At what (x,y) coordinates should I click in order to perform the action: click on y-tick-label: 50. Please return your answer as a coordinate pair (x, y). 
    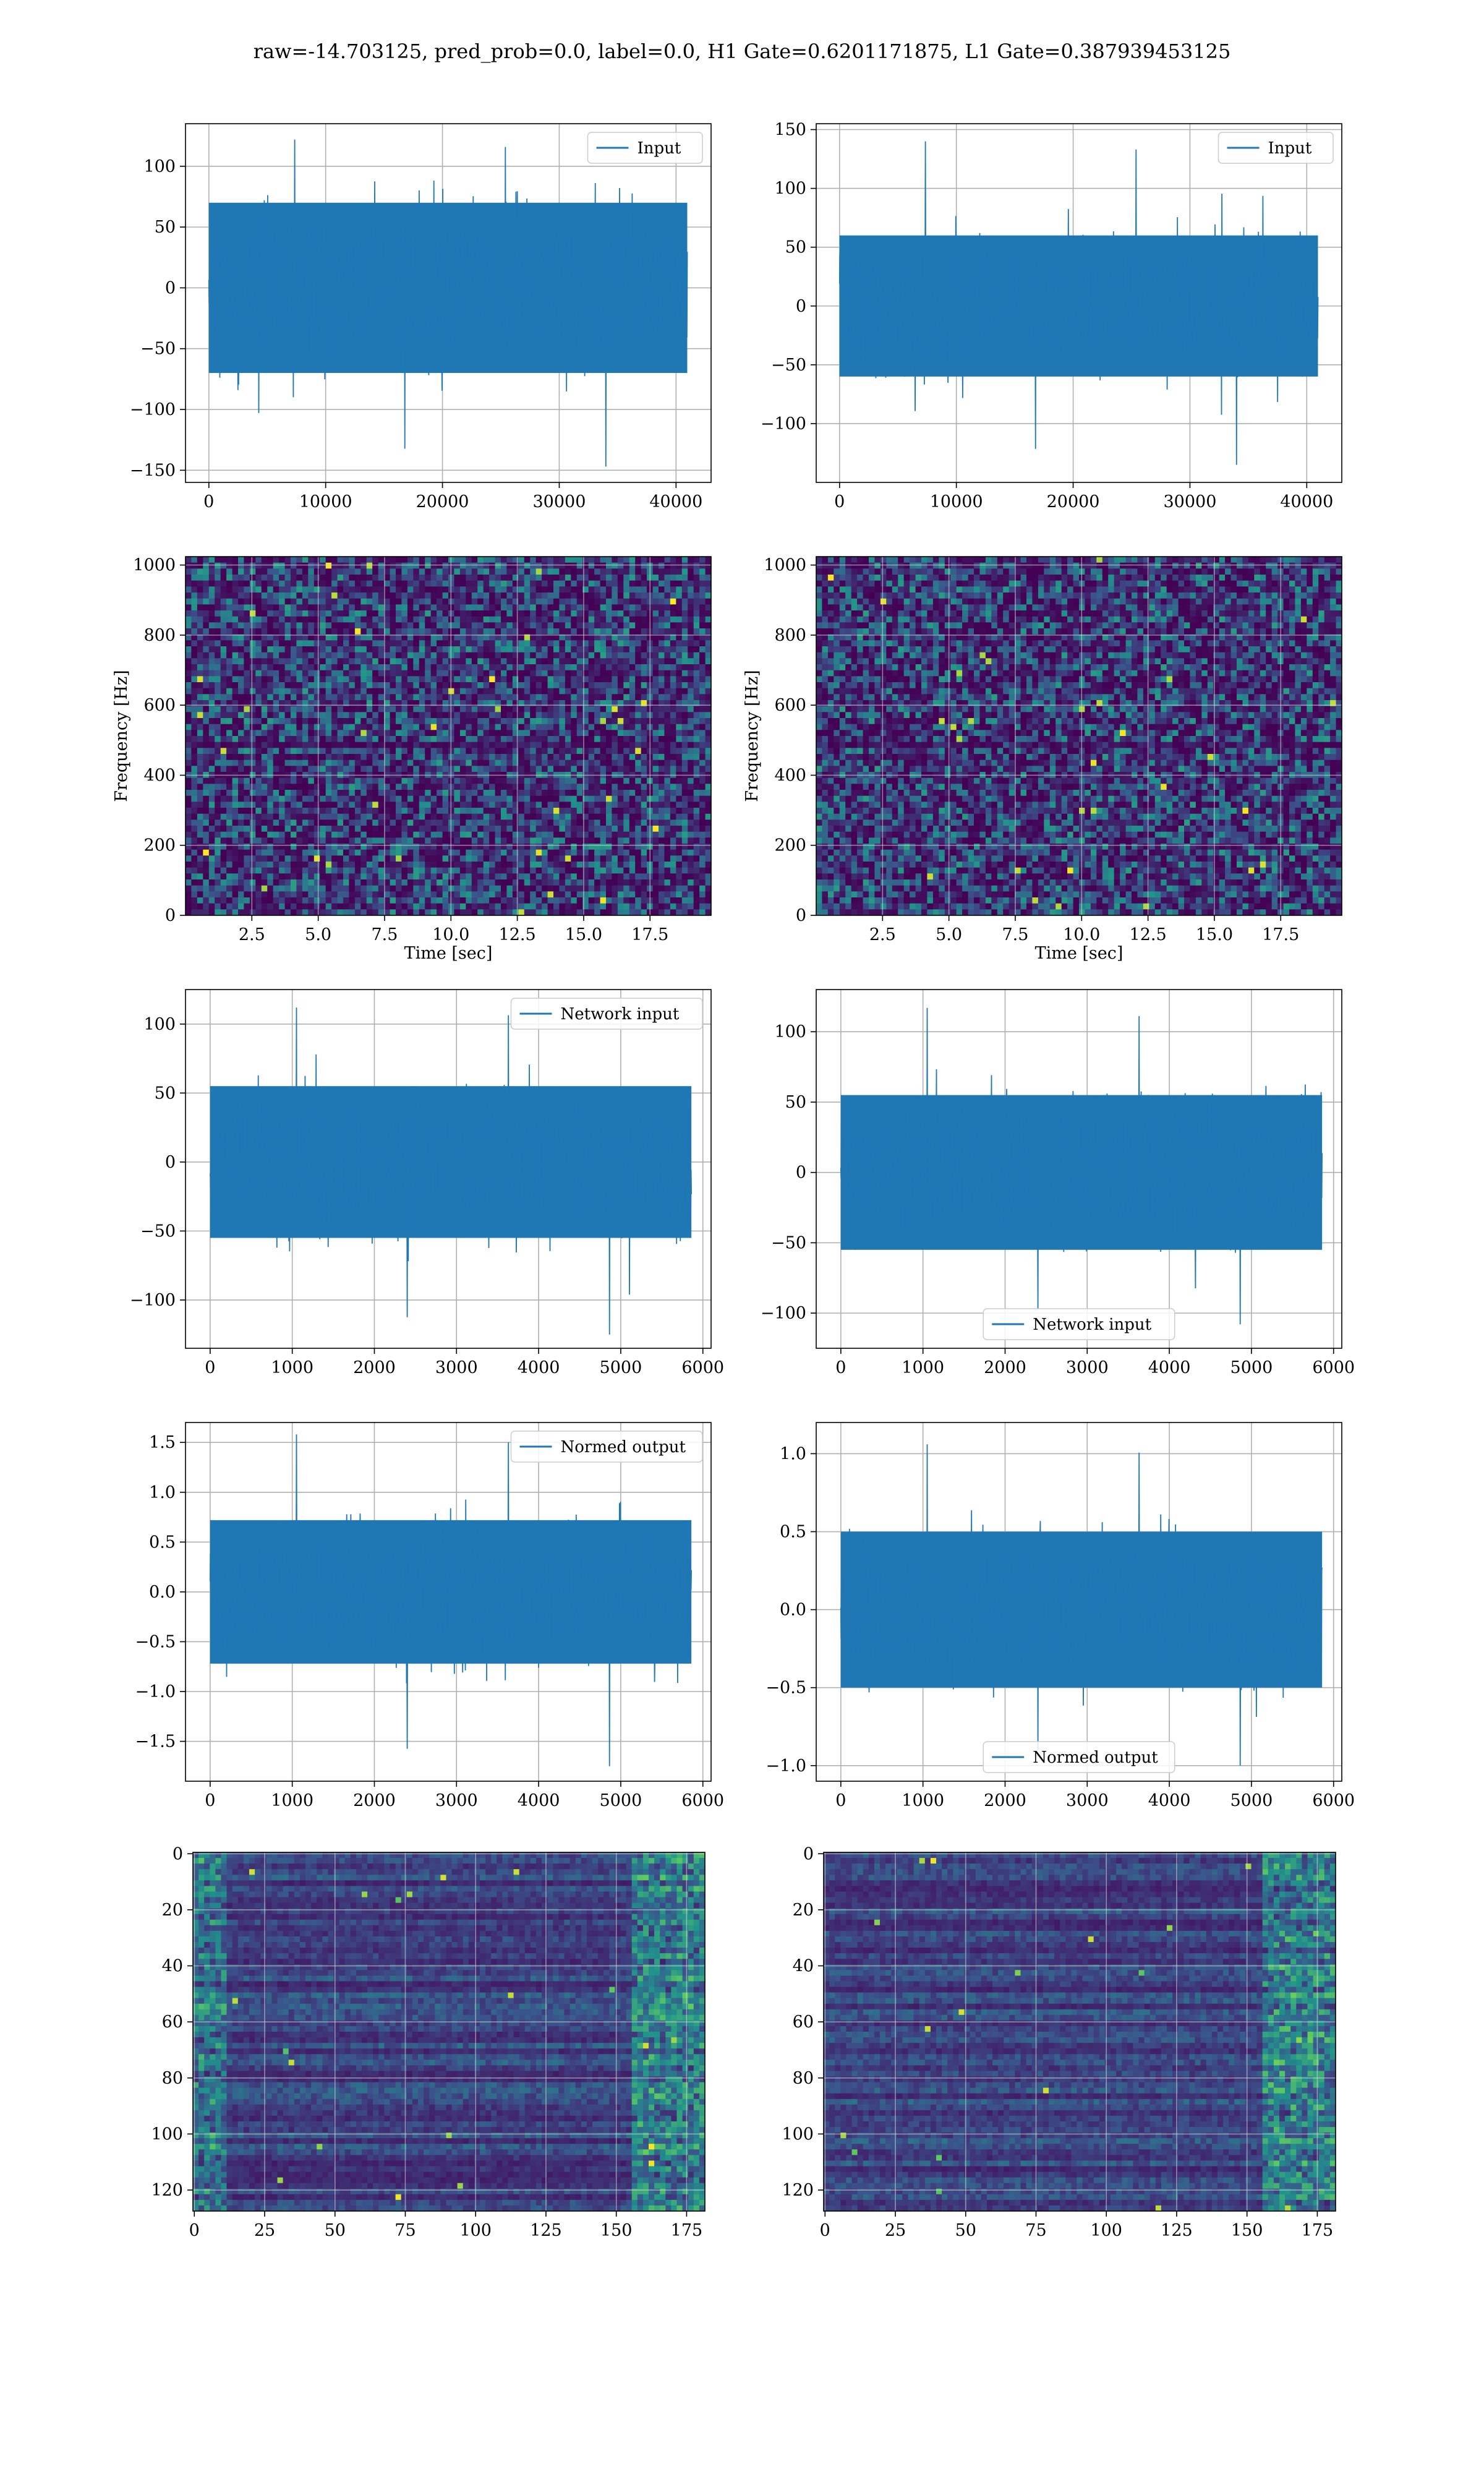
    Looking at the image, I should click on (795, 1102).